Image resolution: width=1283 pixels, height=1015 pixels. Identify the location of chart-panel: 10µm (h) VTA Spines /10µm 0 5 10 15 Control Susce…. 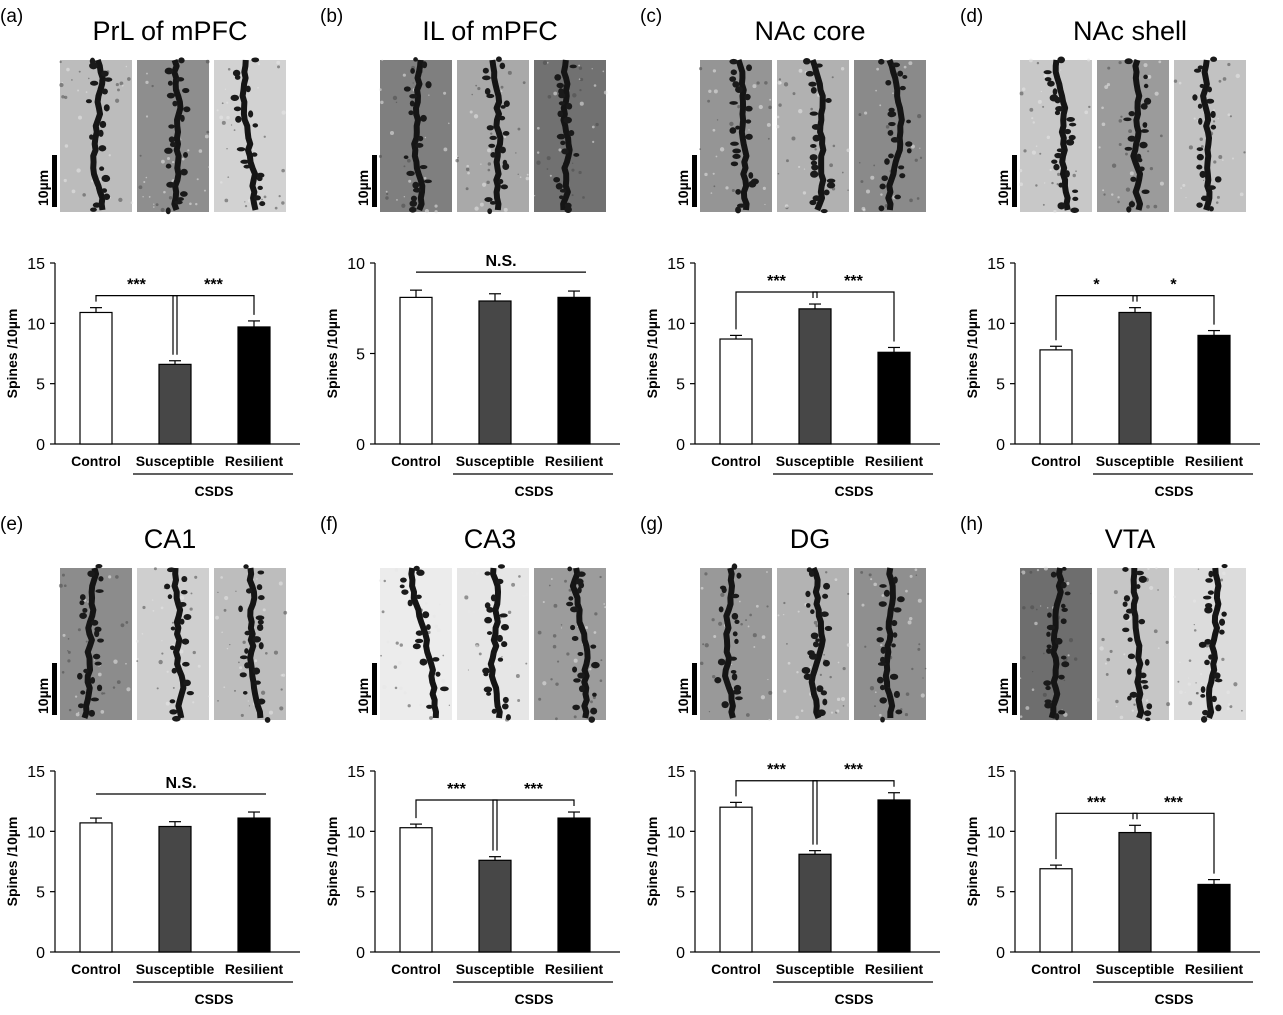
(1120, 761).